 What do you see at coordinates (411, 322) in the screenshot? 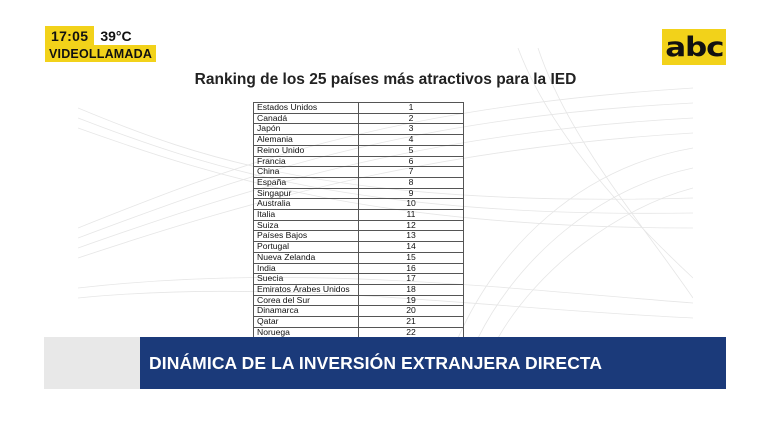
I see `rank-cell: 21` at bounding box center [411, 322].